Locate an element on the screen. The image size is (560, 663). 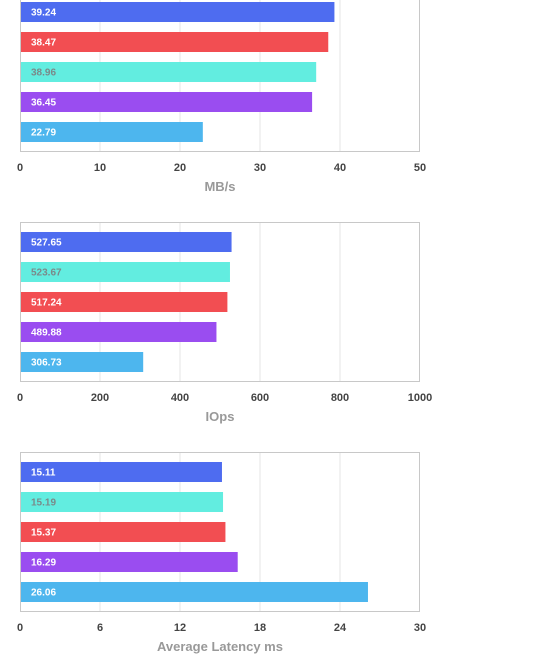
x-tick-label: 800 is located at coordinates (340, 398).